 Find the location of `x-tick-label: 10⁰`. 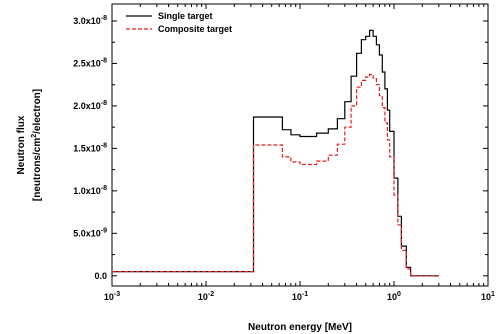

x-tick-label: 10⁰ is located at coordinates (394, 296).